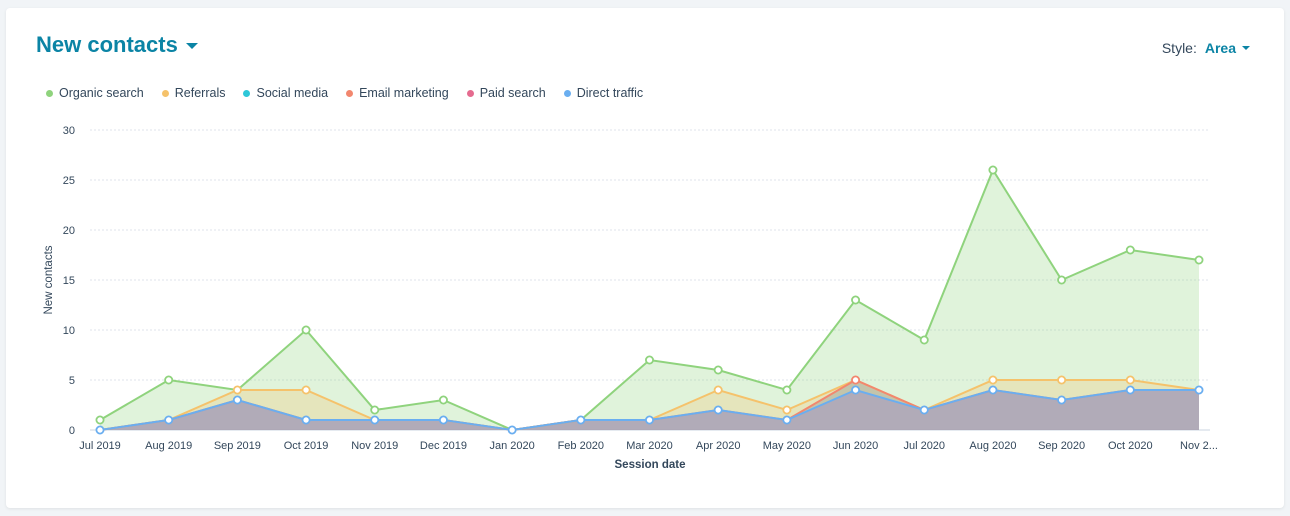 This screenshot has width=1290, height=516. Describe the element at coordinates (69, 131) in the screenshot. I see `y-tick-label: 30` at that location.